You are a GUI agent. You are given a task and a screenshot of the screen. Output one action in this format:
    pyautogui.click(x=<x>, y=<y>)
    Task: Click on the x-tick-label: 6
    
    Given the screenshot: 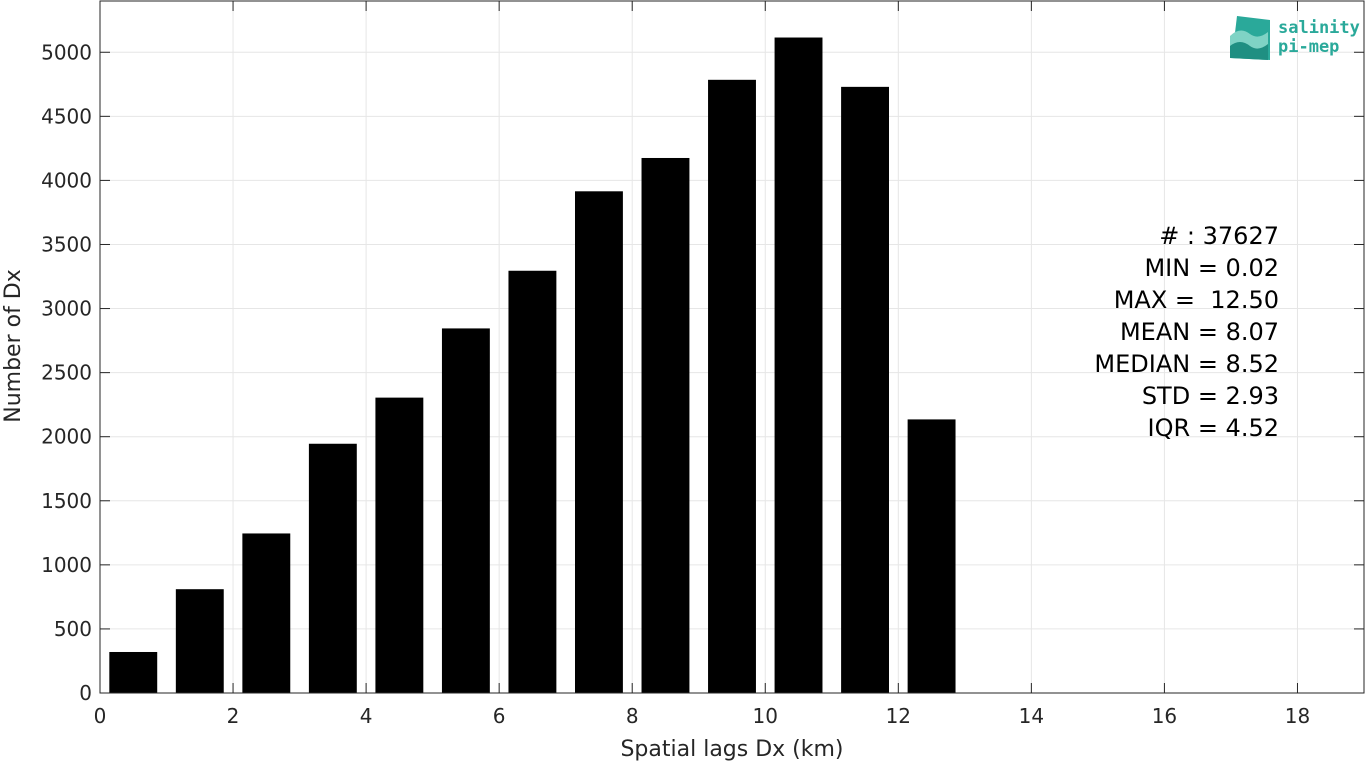 What is the action you would take?
    pyautogui.click(x=499, y=716)
    